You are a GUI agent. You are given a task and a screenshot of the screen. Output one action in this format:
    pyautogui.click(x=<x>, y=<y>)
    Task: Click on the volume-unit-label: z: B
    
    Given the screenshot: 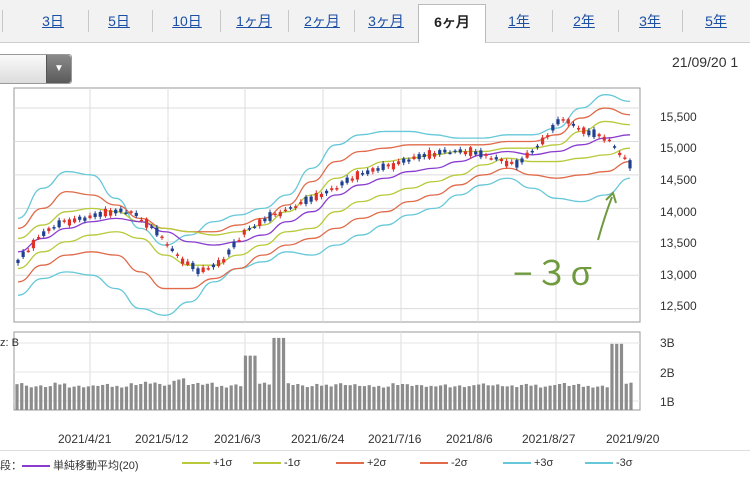 What is the action you would take?
    pyautogui.click(x=9, y=343)
    